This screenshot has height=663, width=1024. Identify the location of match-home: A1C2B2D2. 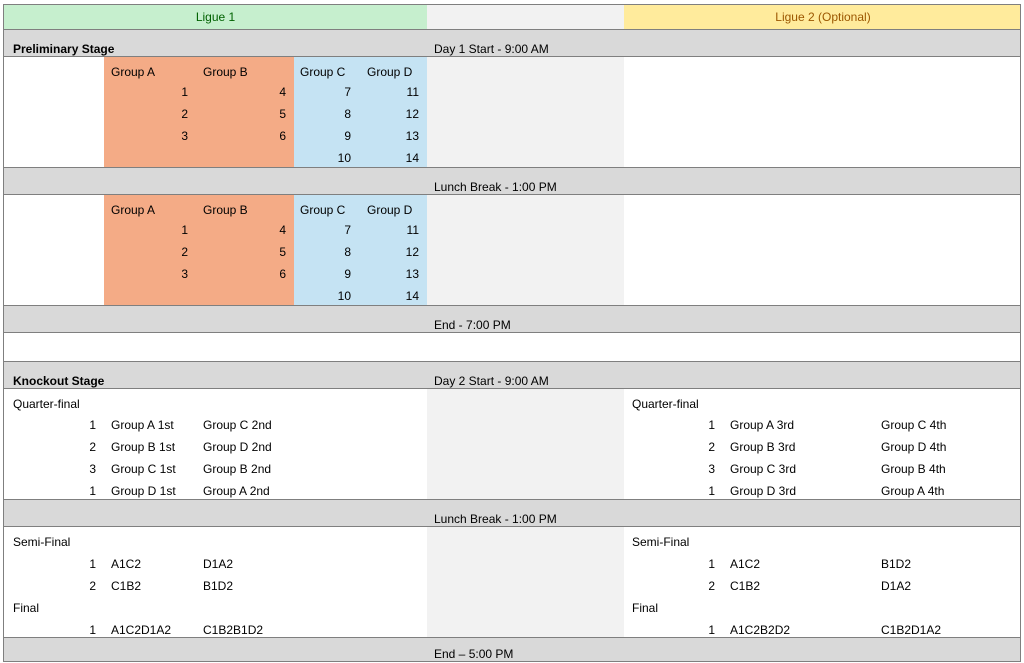
(760, 630).